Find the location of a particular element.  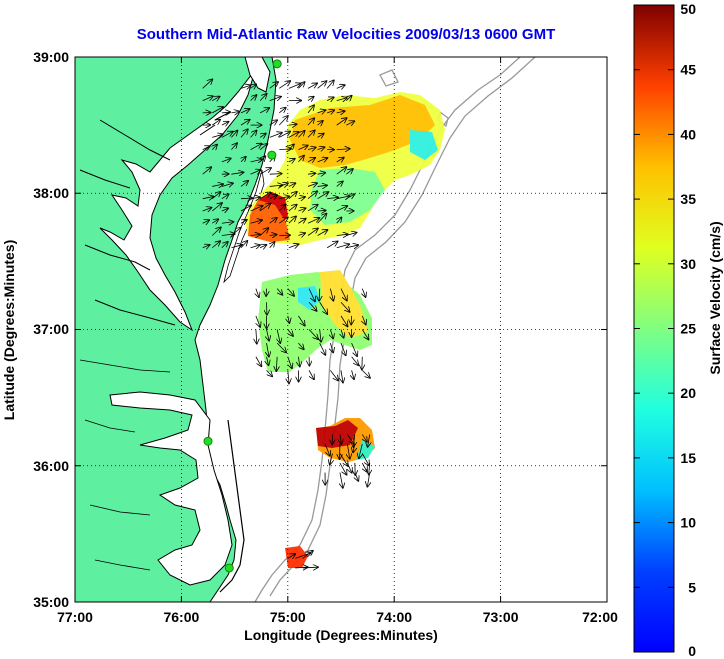

velocity-region-middle-cyan is located at coordinates (309, 298).